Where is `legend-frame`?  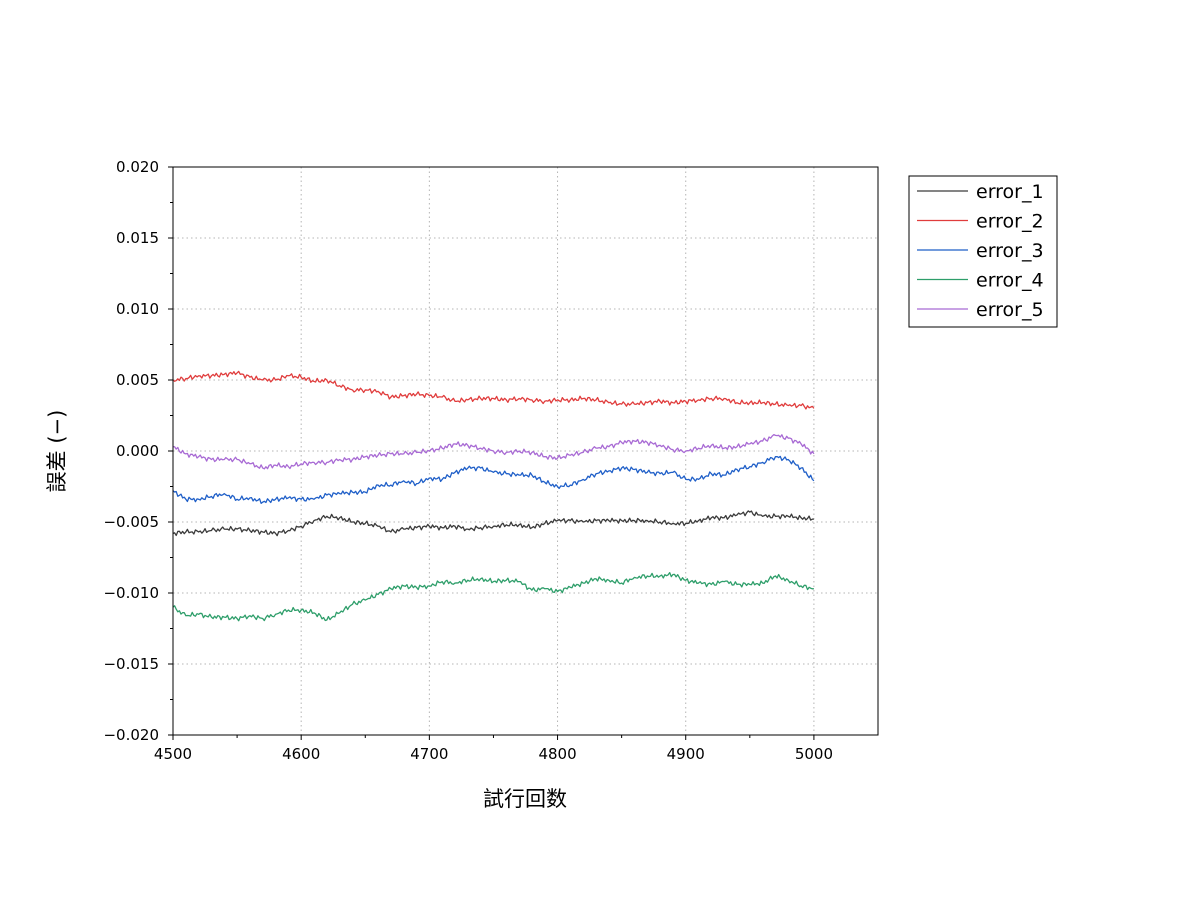
legend-frame is located at coordinates (983, 251).